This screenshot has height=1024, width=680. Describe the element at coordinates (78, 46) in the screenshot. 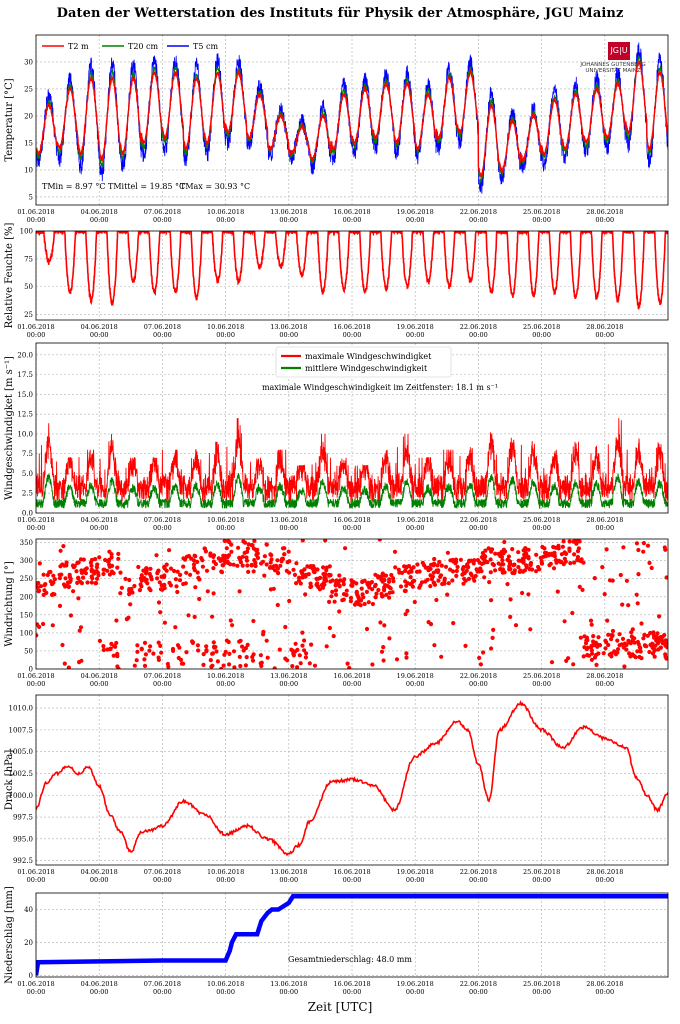

I see `legend-label: T2 m` at that location.